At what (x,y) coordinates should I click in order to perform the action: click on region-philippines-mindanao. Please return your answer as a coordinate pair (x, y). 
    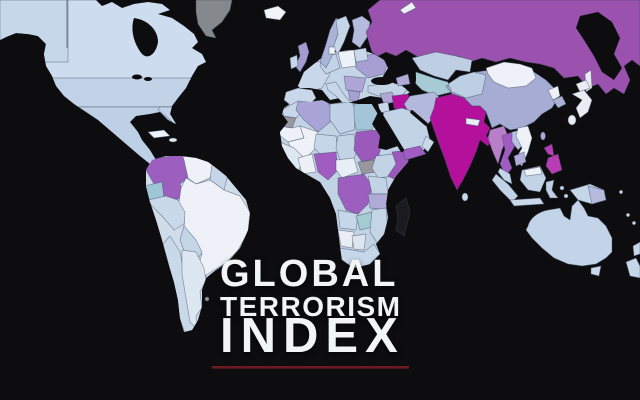
    Looking at the image, I should click on (554, 164).